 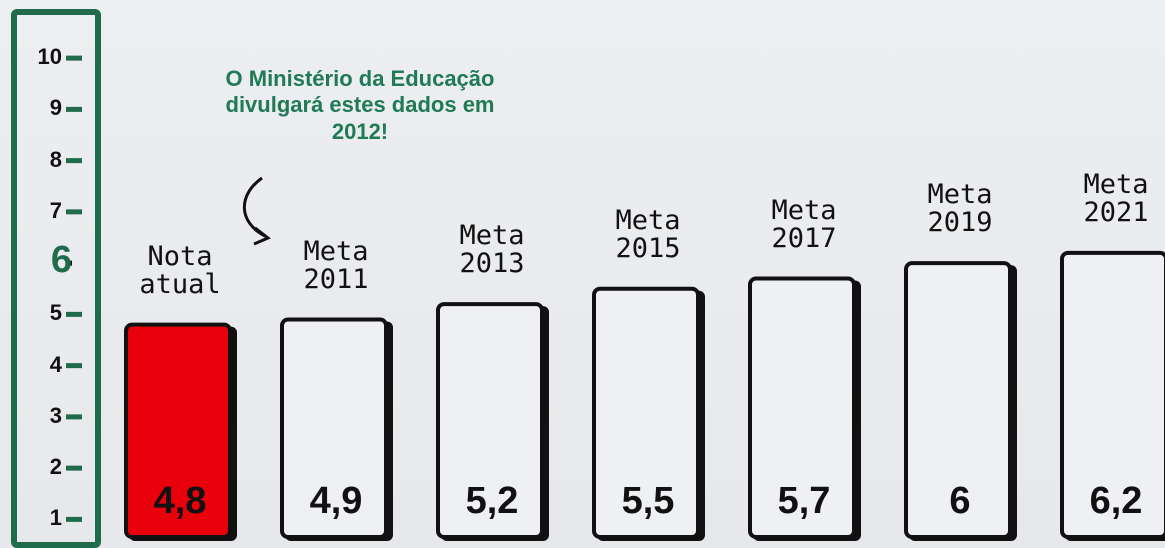 What do you see at coordinates (55, 108) in the screenshot?
I see `y-tick-label: 9` at bounding box center [55, 108].